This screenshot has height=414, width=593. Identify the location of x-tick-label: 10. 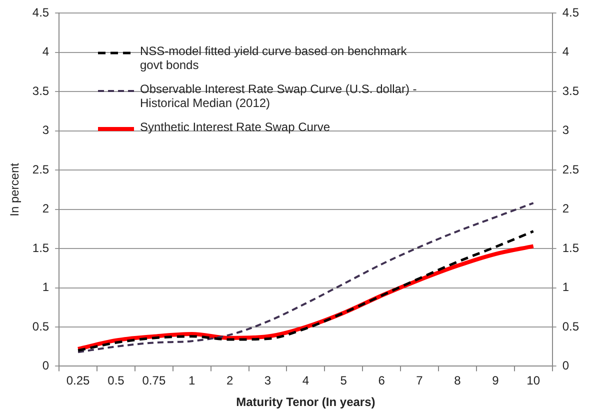
(533, 381).